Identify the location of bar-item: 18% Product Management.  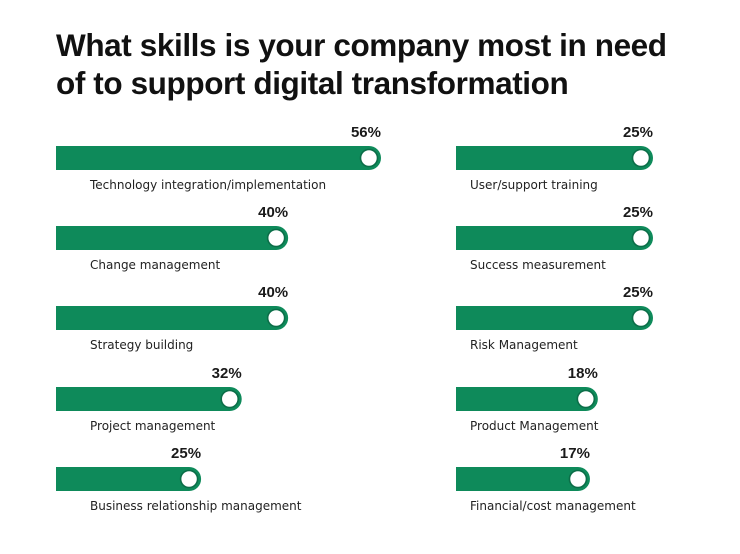
(527, 399).